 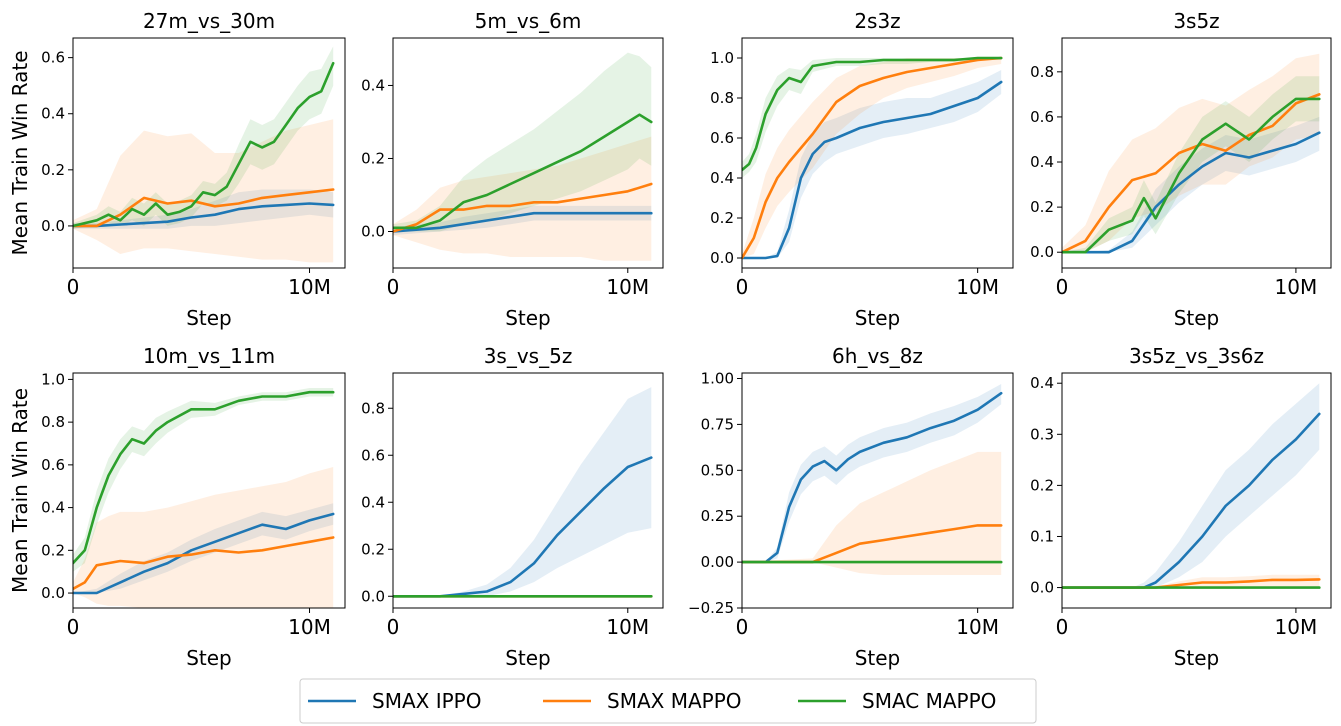 I want to click on y-tick-label: 0.50, so click(x=717, y=470).